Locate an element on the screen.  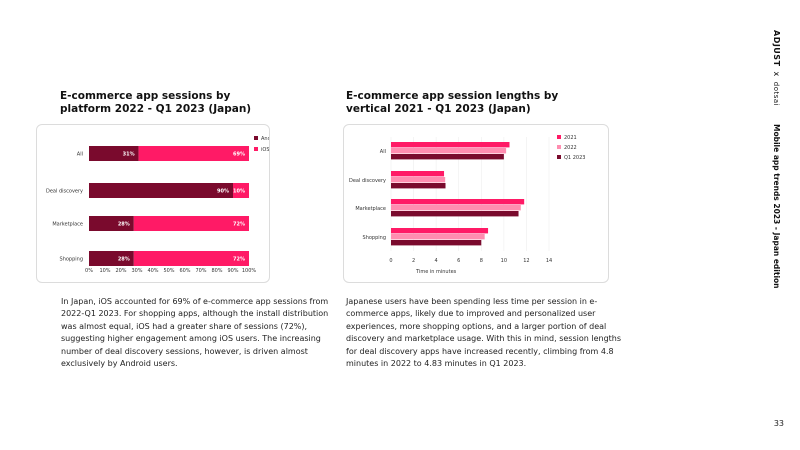
bar-2022-marketplace is located at coordinates (456, 208).